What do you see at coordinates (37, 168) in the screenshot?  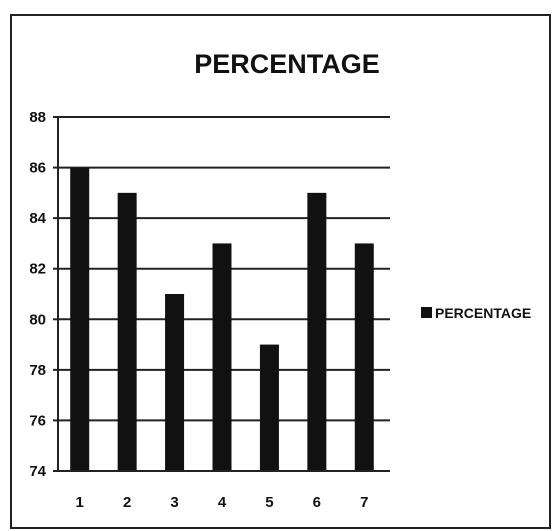 I see `y-tick-label: 86` at bounding box center [37, 168].